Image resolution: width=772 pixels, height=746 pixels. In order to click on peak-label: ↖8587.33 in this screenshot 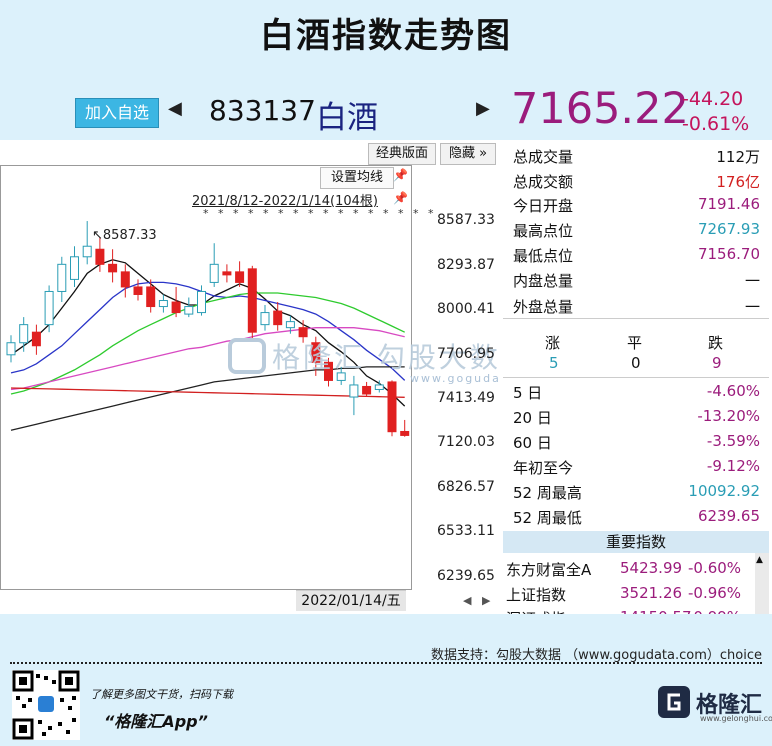, I will do `click(124, 235)`.